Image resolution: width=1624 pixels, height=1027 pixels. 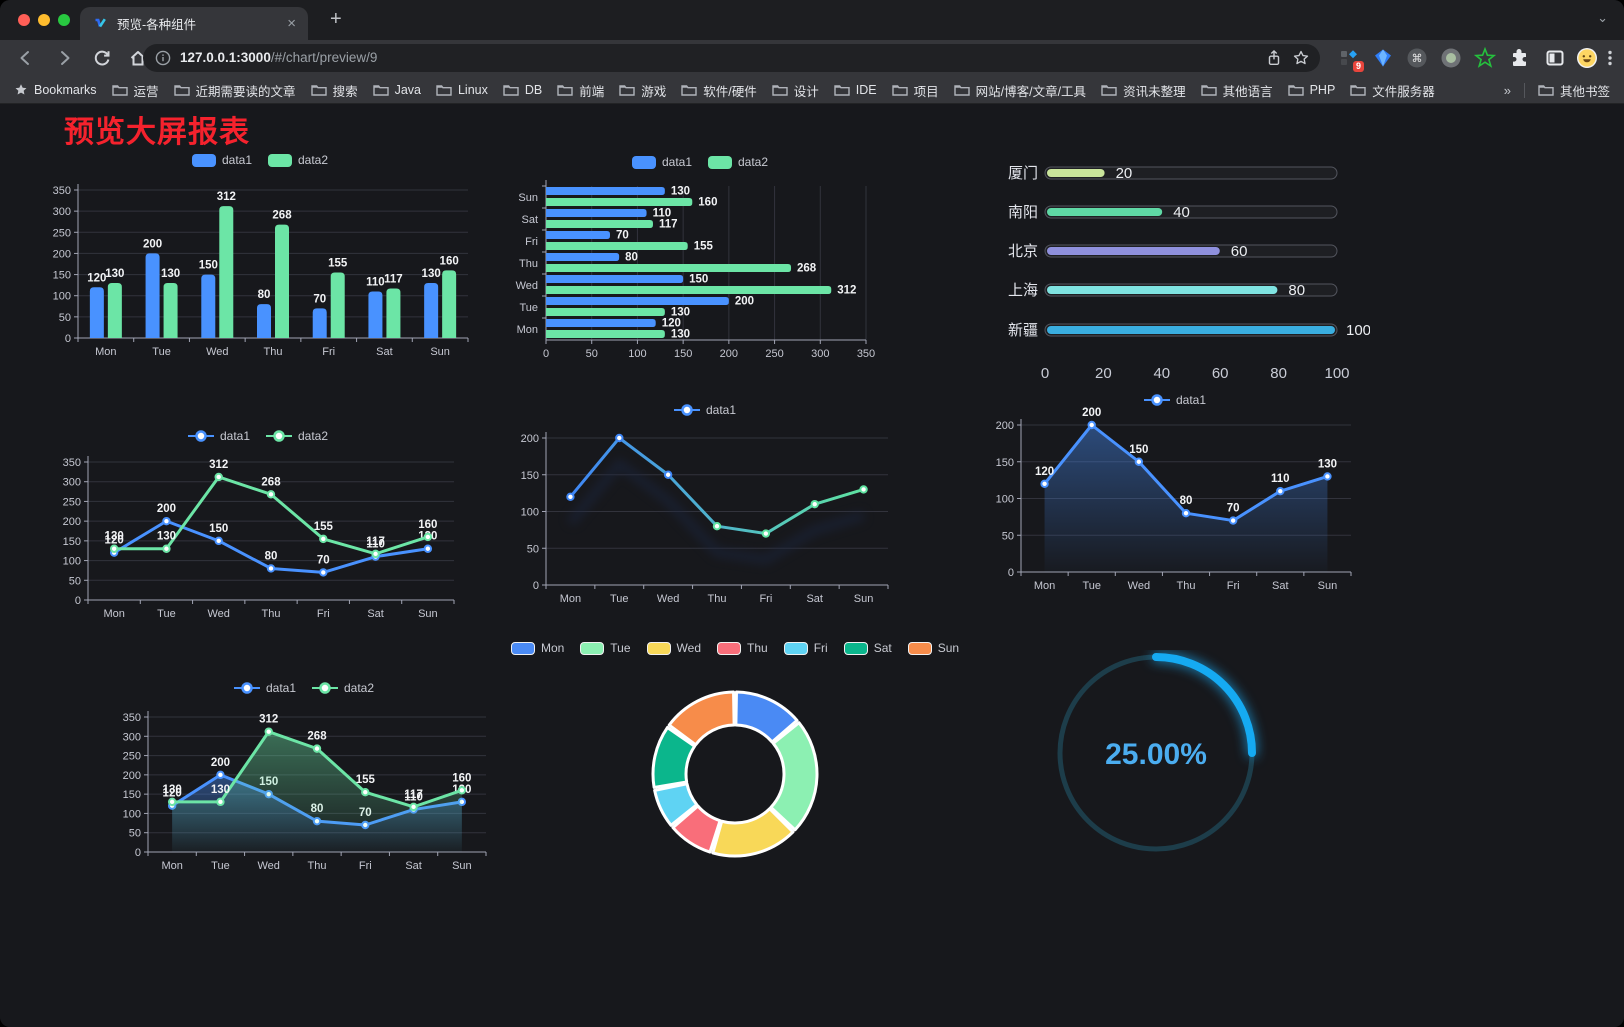 What do you see at coordinates (1555, 58) in the screenshot?
I see `side-panel-icon` at bounding box center [1555, 58].